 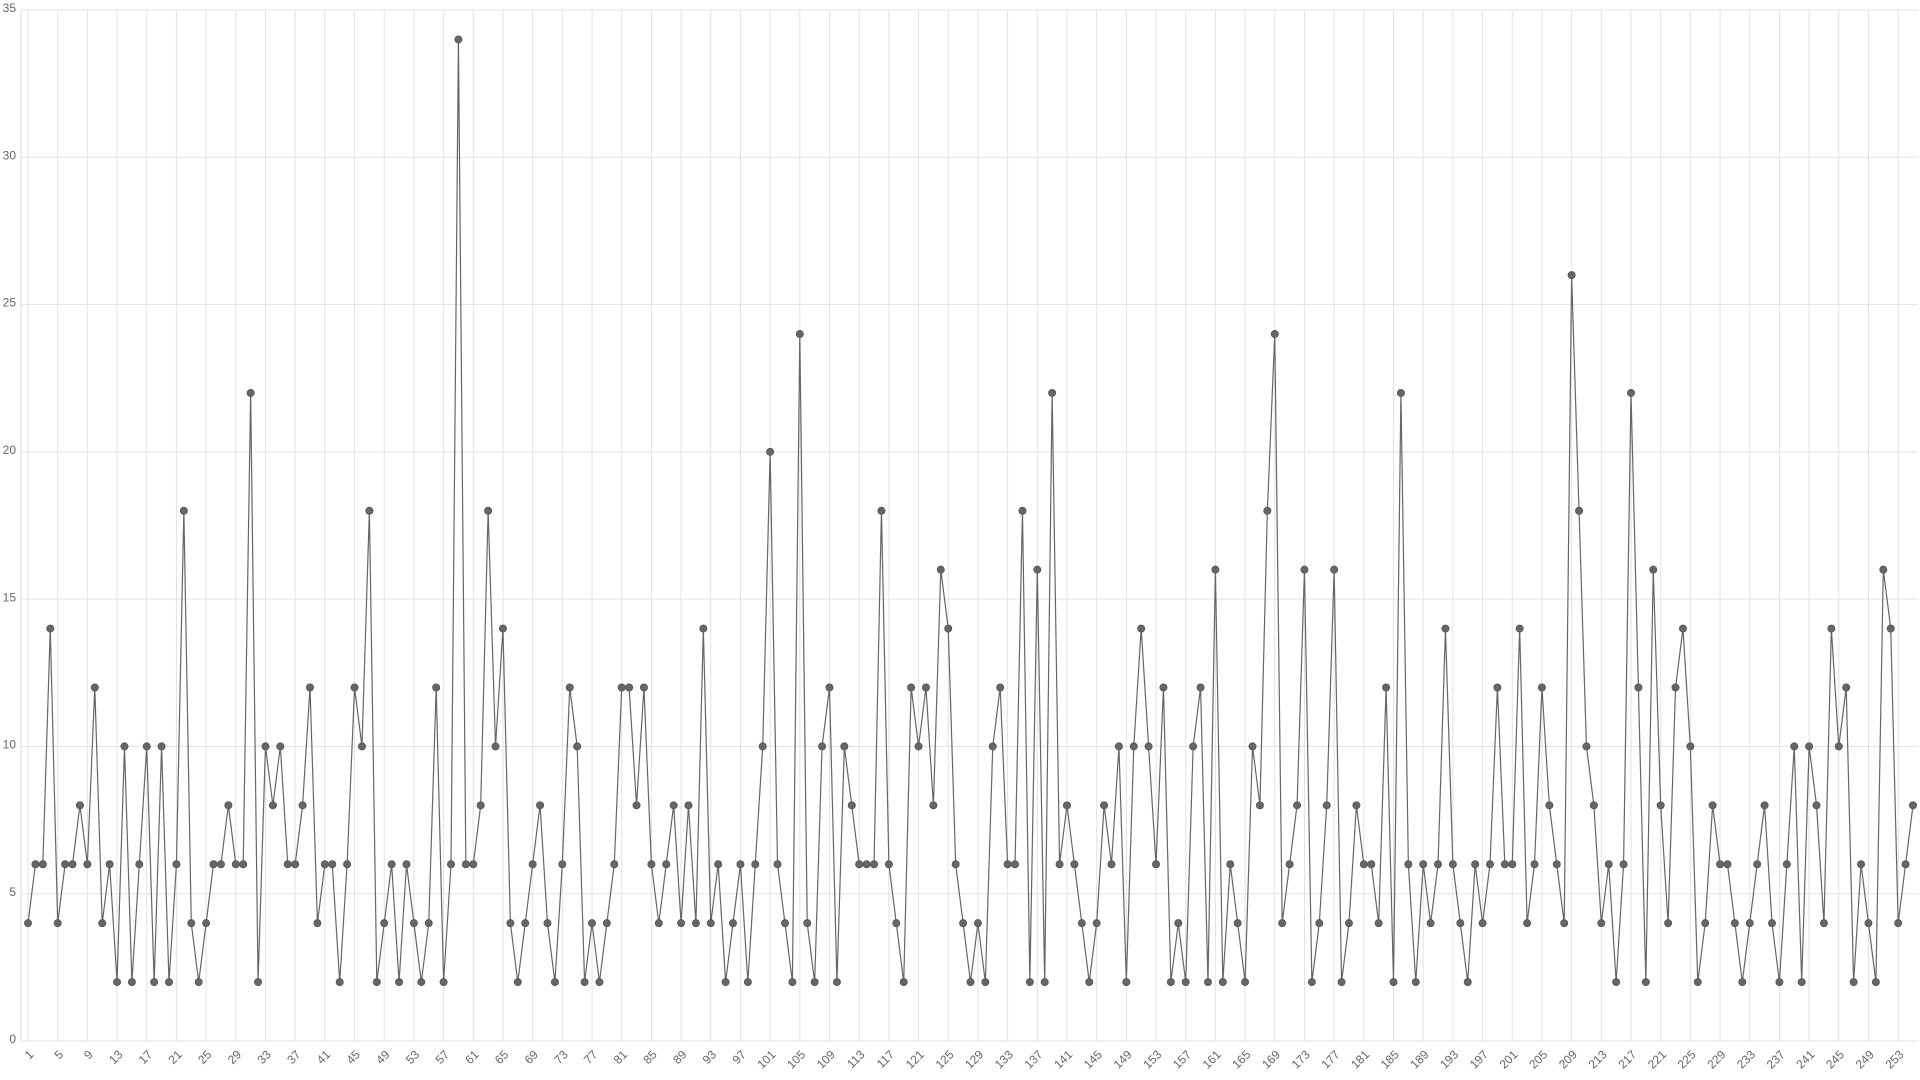 What do you see at coordinates (856, 1059) in the screenshot?
I see `x-tick-label: 113` at bounding box center [856, 1059].